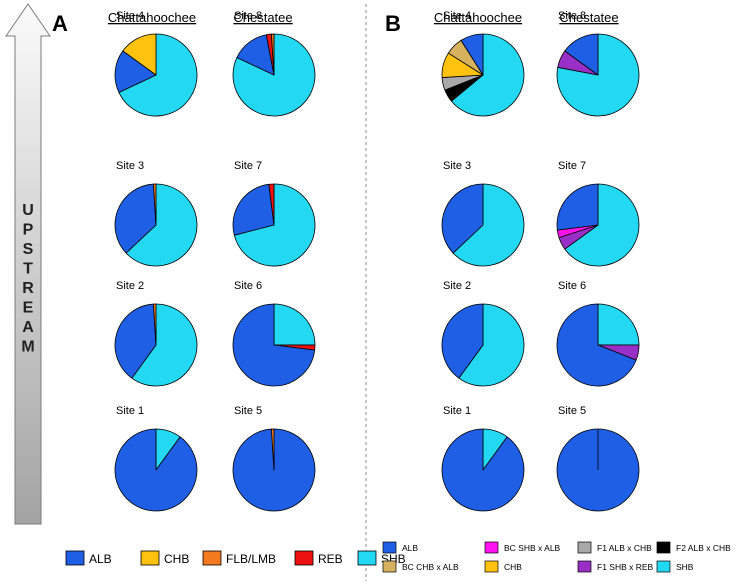 This screenshot has width=737, height=585. Describe the element at coordinates (75, 558) in the screenshot. I see `legend-a-swatch-alb` at that location.